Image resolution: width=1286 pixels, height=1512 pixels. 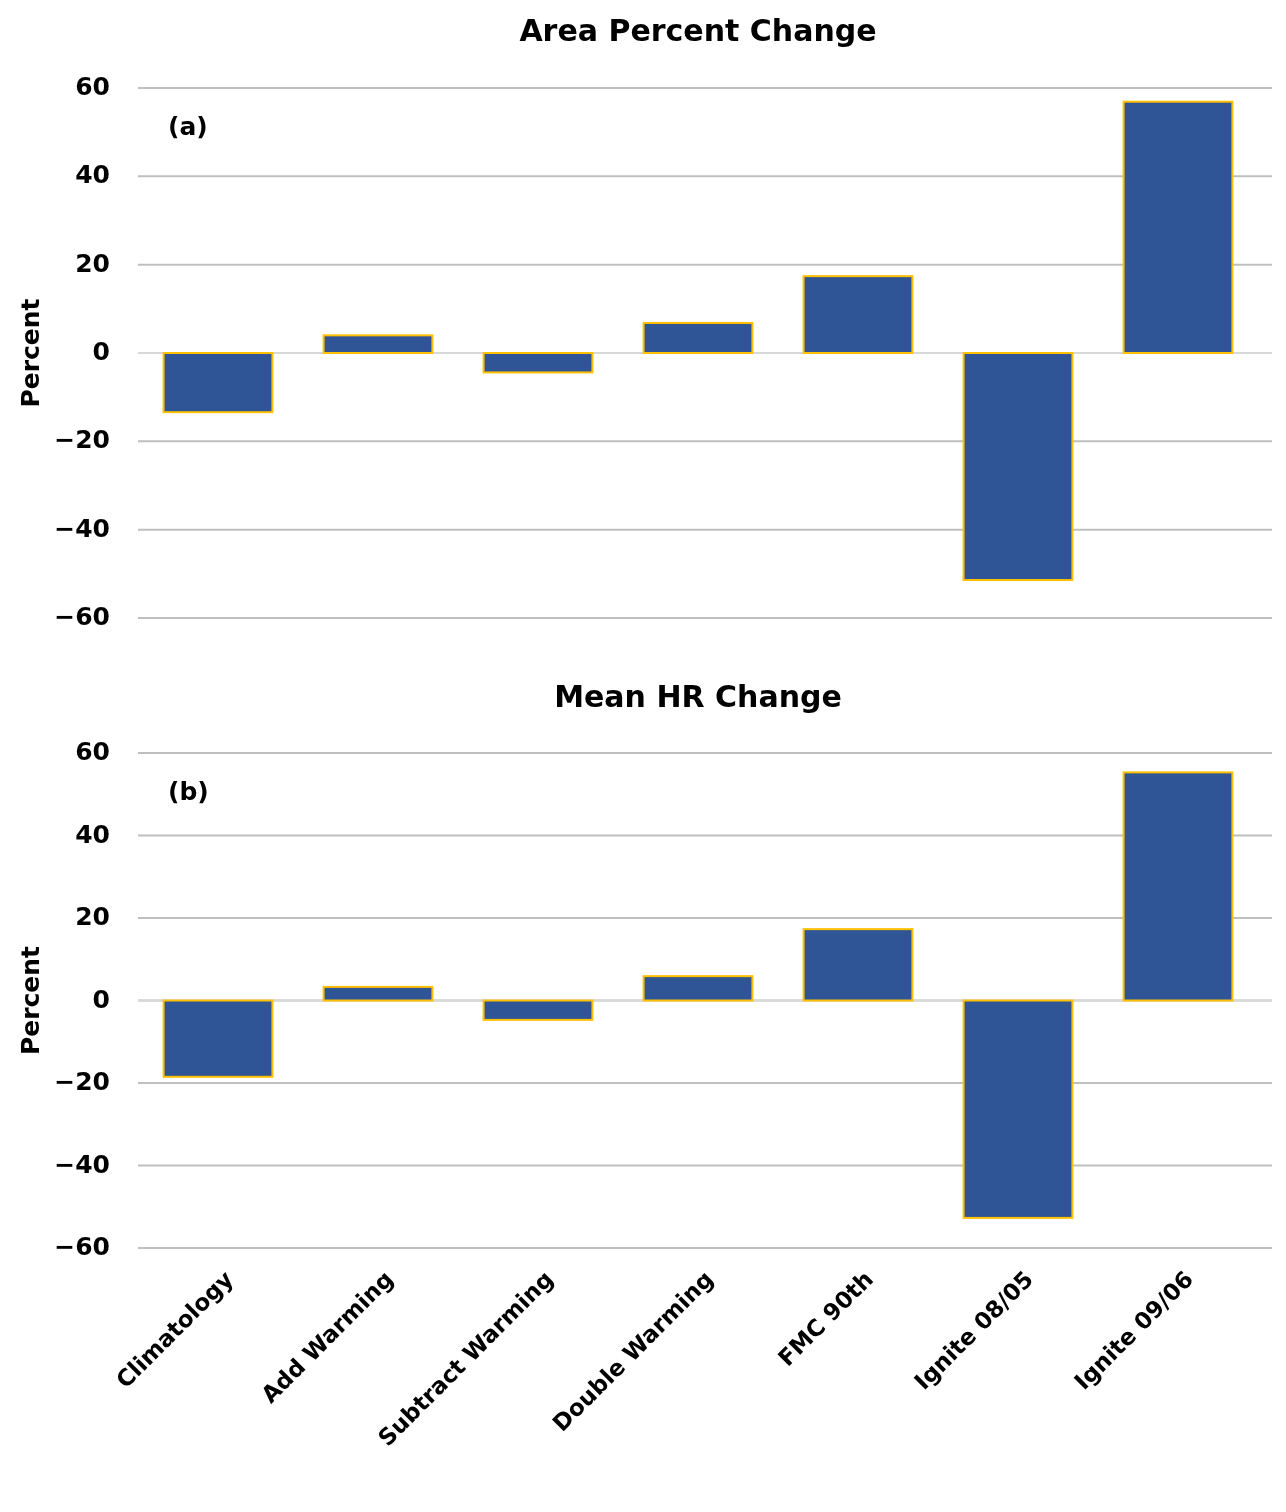 I want to click on annotation: (a), so click(x=188, y=126).